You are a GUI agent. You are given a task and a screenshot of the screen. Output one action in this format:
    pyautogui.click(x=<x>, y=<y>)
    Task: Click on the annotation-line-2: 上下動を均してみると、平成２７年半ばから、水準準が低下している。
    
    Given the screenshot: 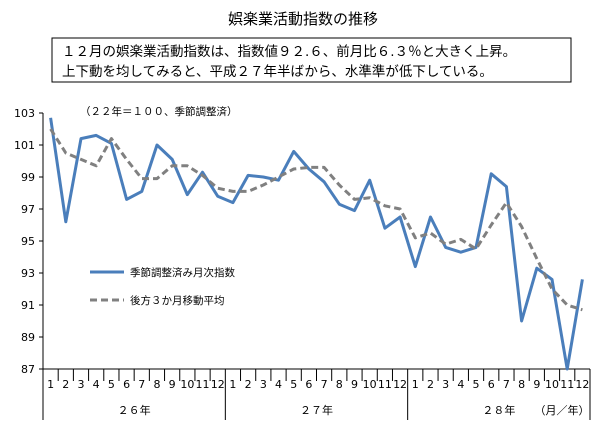 What is the action you would take?
    pyautogui.click(x=277, y=72)
    